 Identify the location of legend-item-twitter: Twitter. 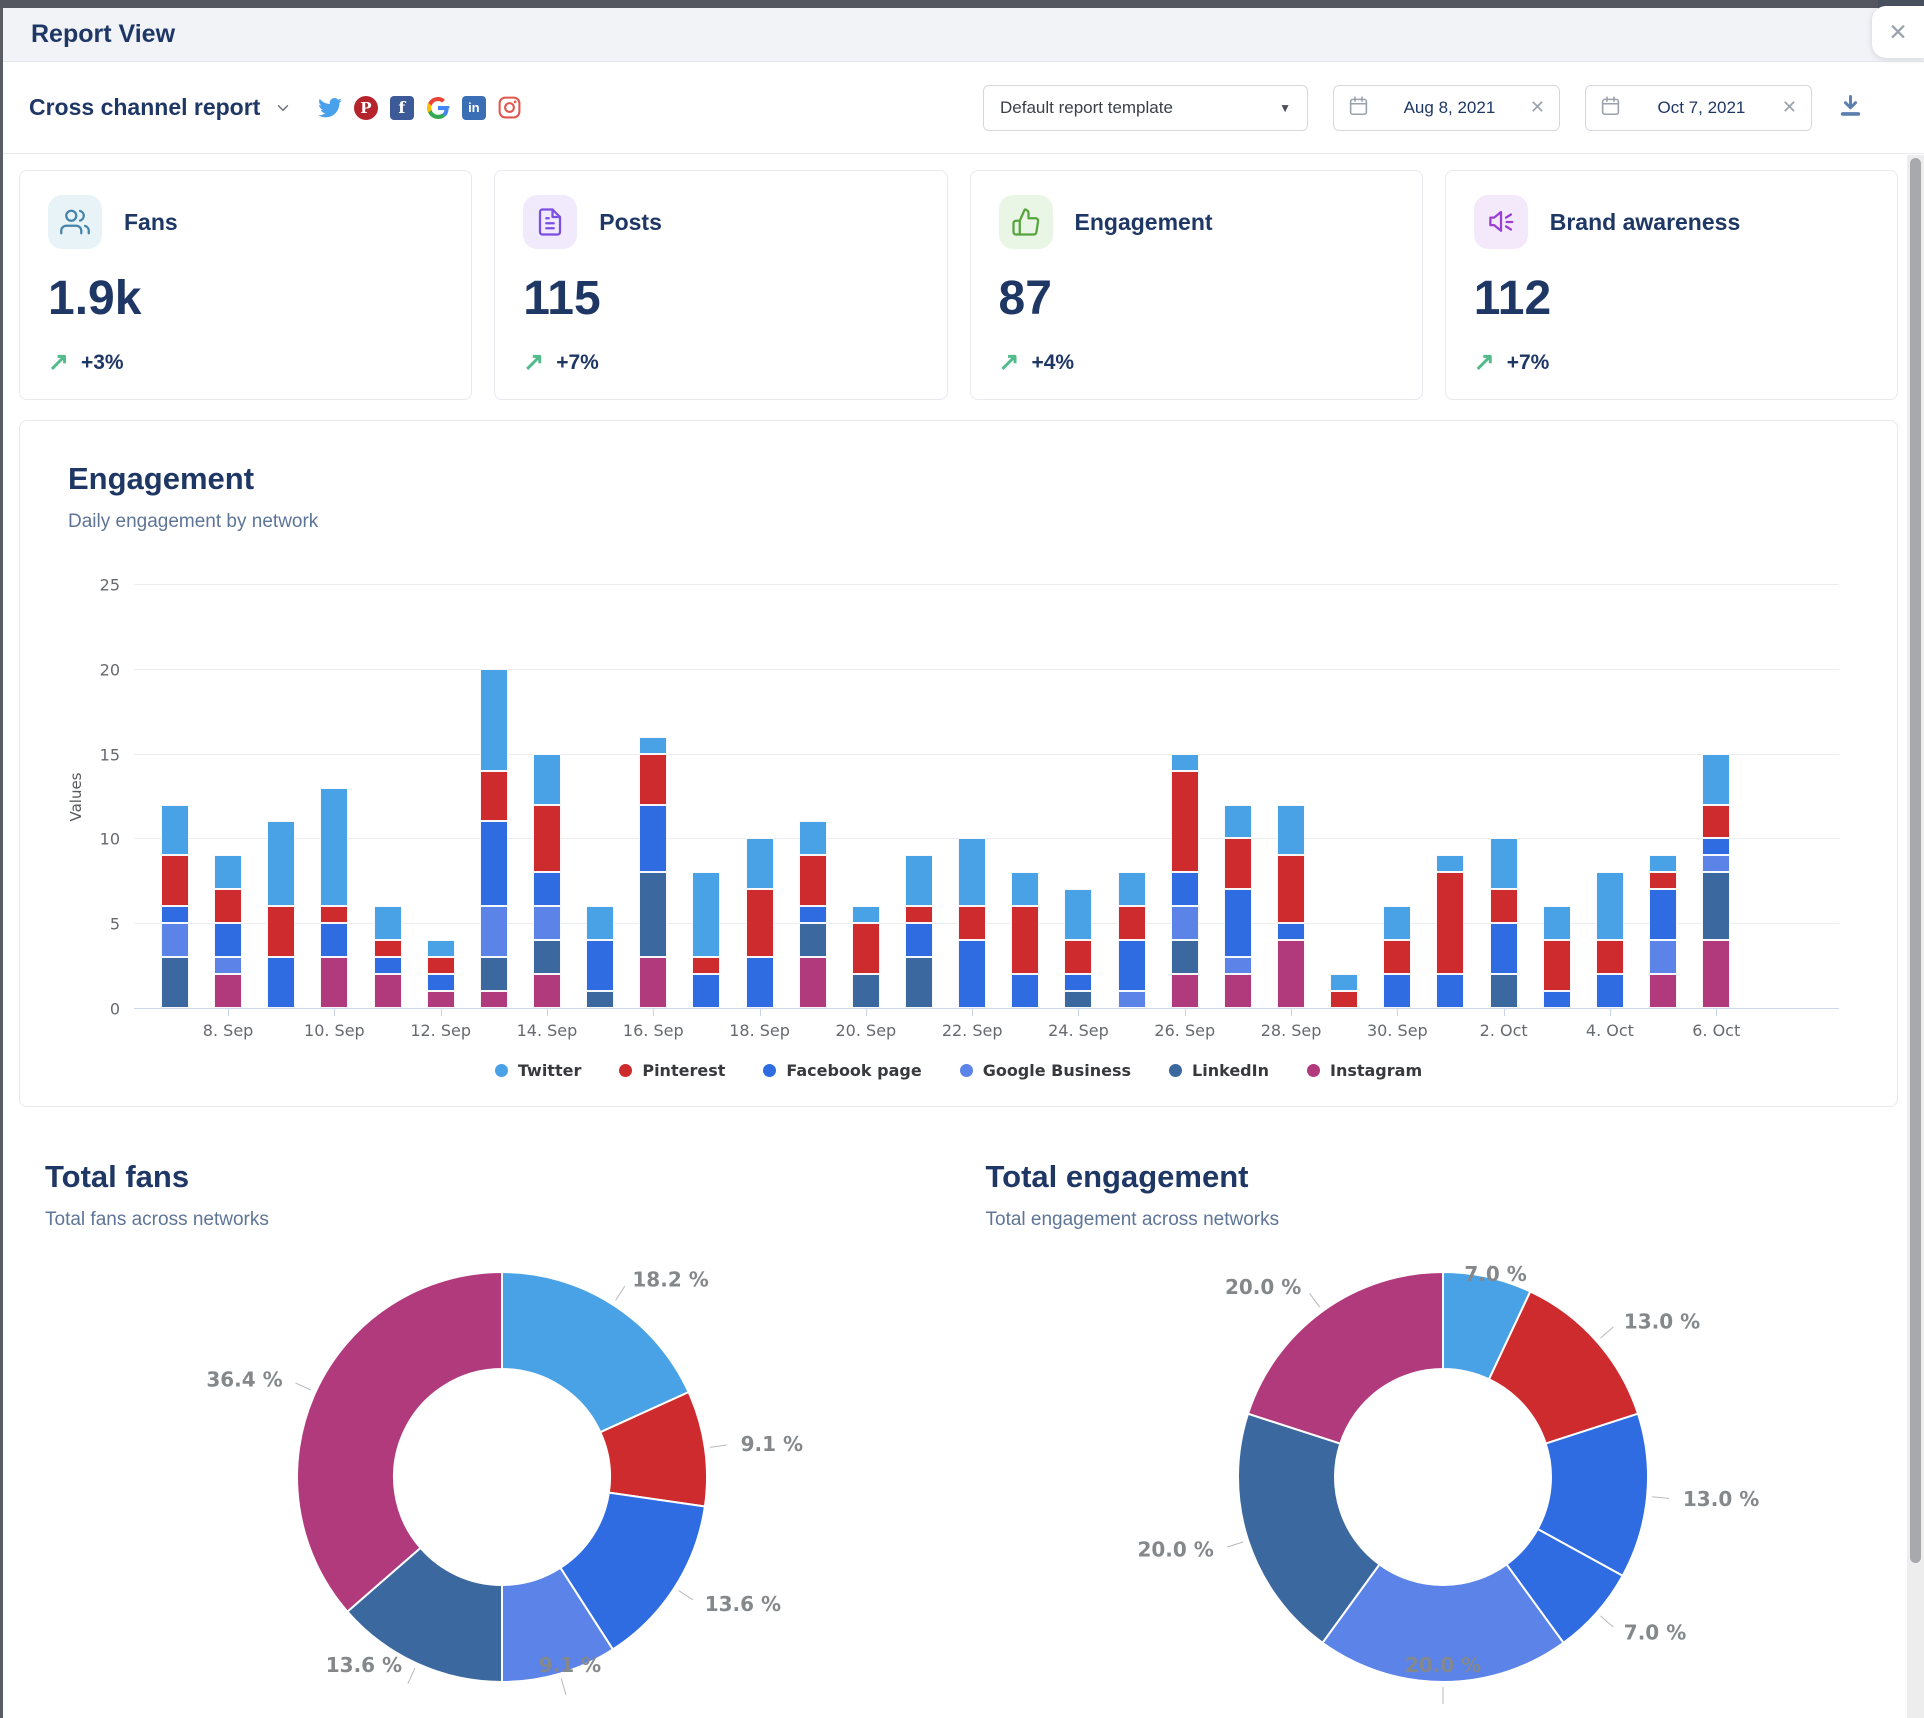
(537, 1070).